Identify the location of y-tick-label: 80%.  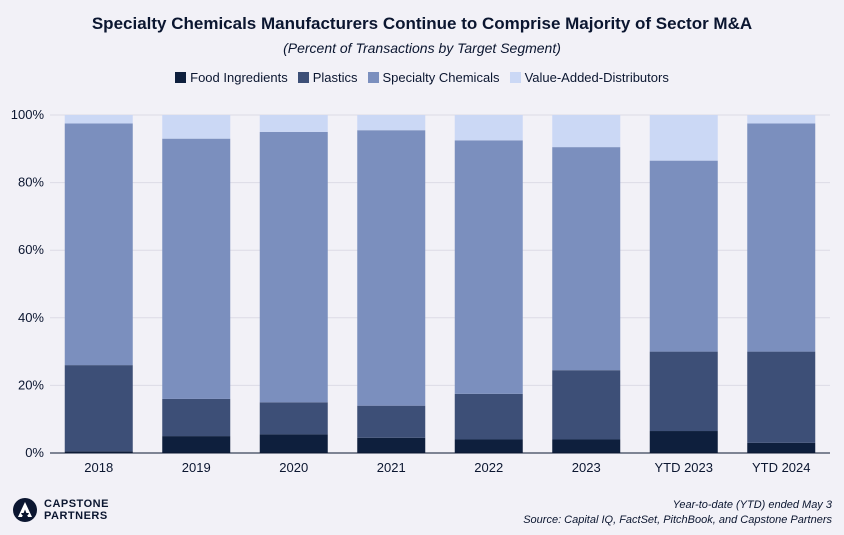
(31, 182).